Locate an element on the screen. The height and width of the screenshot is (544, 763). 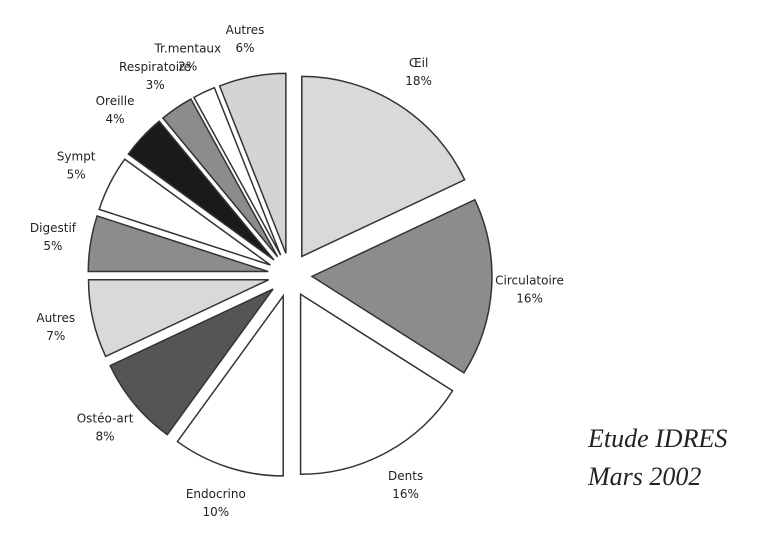
slice-label: Circulatoire is located at coordinates (529, 281).